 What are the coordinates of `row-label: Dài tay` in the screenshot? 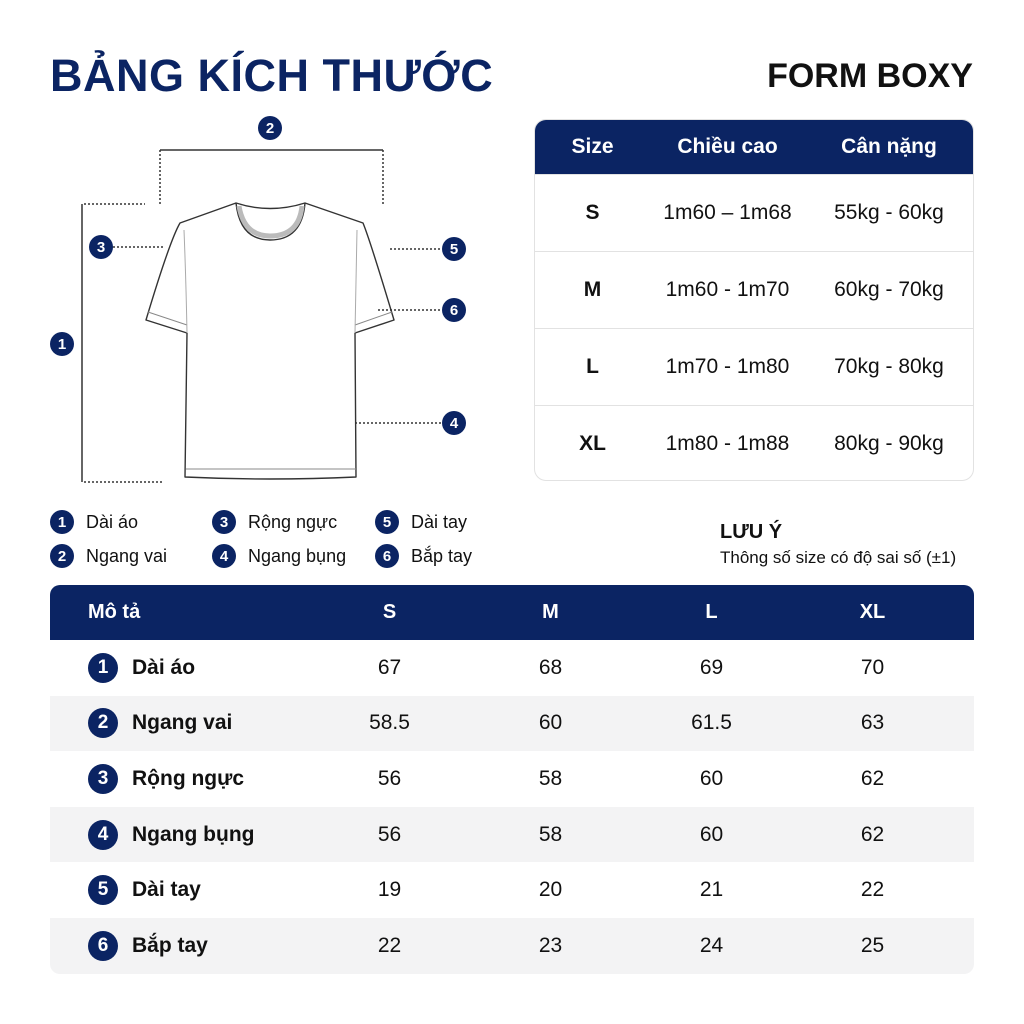 It's located at (166, 890).